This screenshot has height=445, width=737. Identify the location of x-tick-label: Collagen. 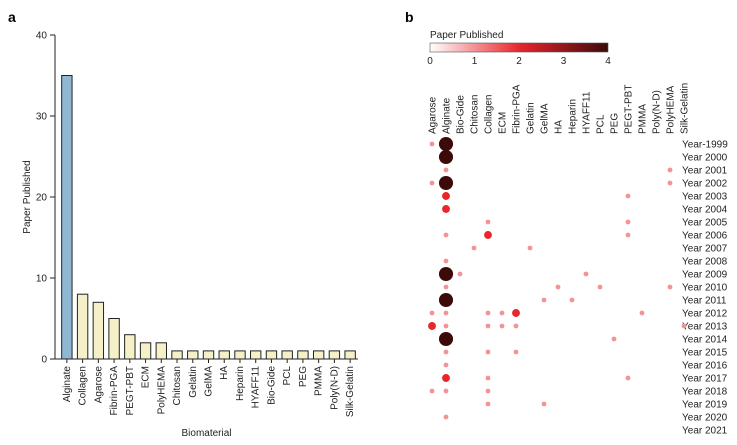
(83, 385).